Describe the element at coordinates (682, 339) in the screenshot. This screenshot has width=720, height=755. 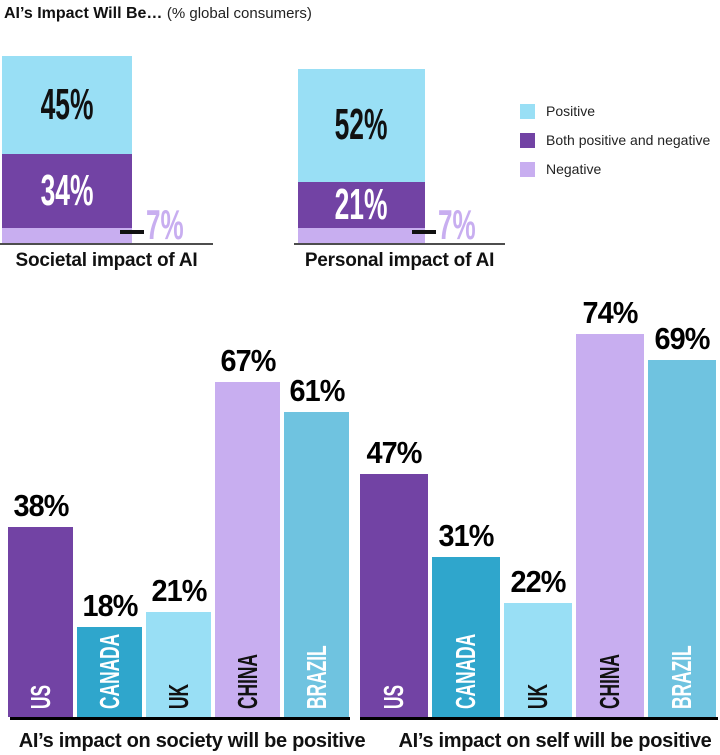
I see `self-brazil-value: 69%` at that location.